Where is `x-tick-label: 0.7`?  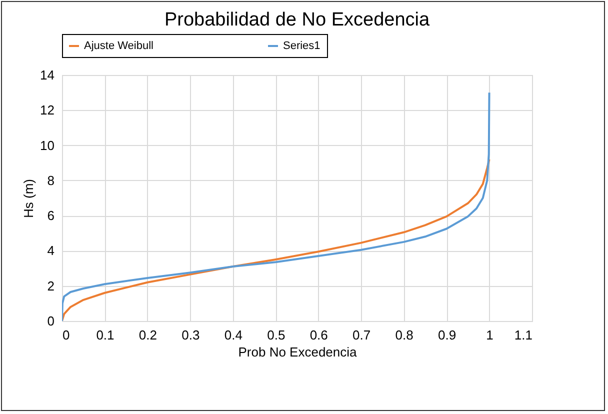 x-tick-label: 0.7 is located at coordinates (361, 335).